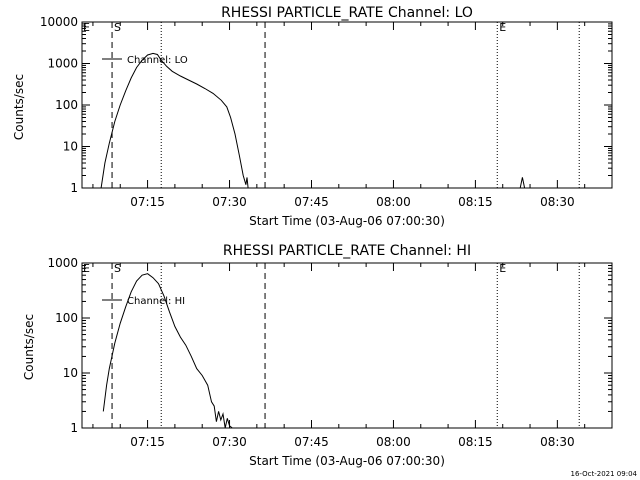 The width and height of the screenshot is (640, 480). What do you see at coordinates (156, 301) in the screenshot?
I see `legend-label: Channel: HI` at bounding box center [156, 301].